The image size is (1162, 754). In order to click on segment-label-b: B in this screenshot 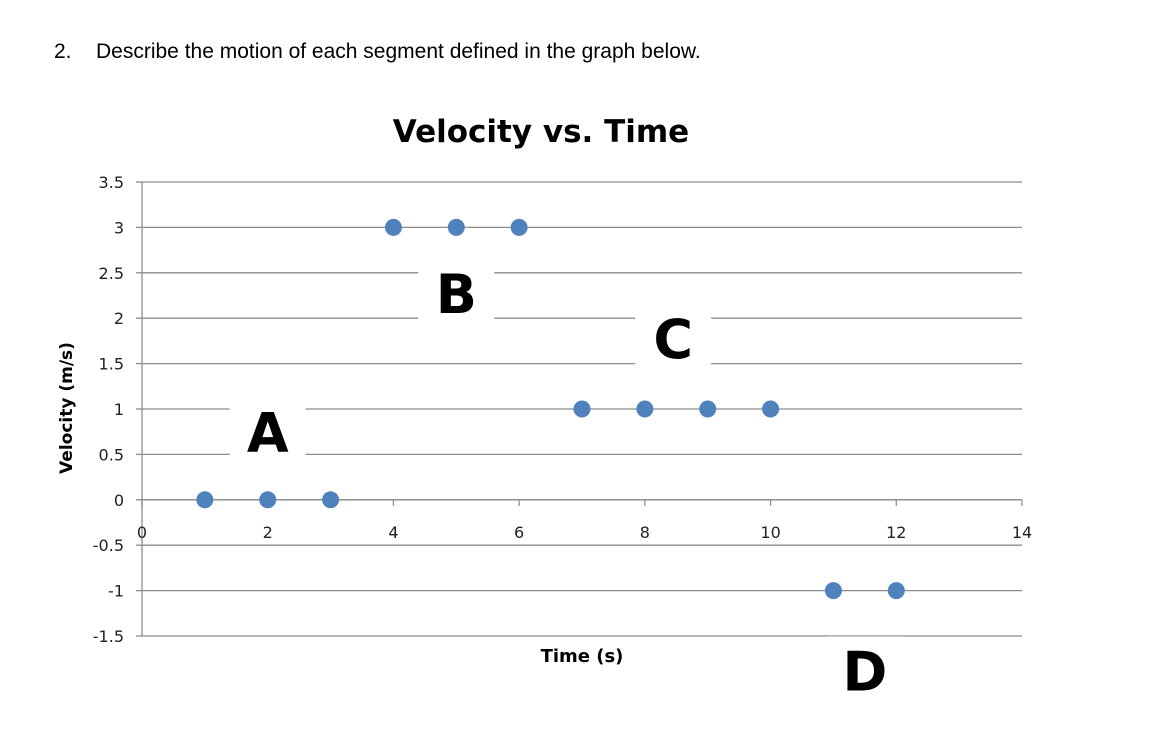, I will do `click(456, 294)`.